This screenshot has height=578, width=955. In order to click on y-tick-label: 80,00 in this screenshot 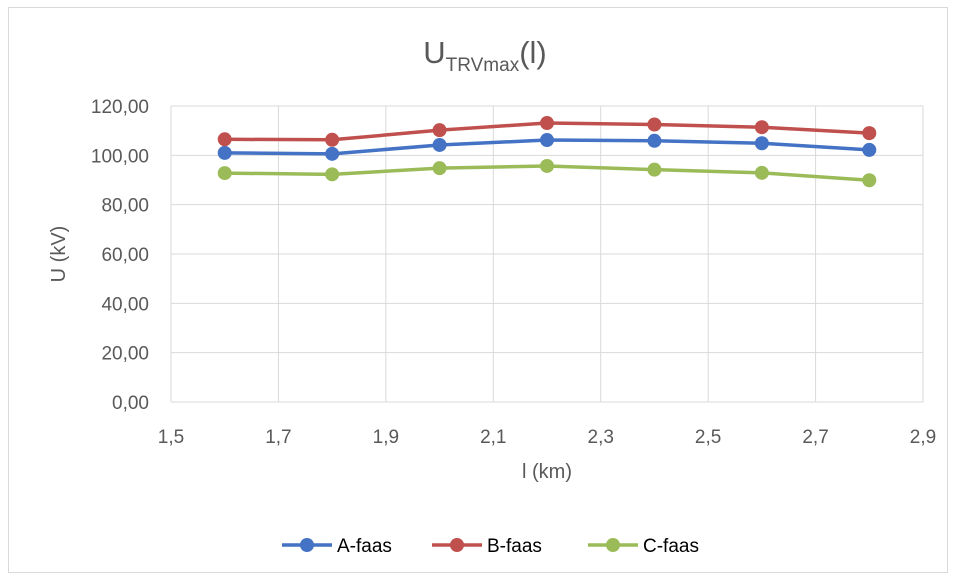, I will do `click(125, 206)`.